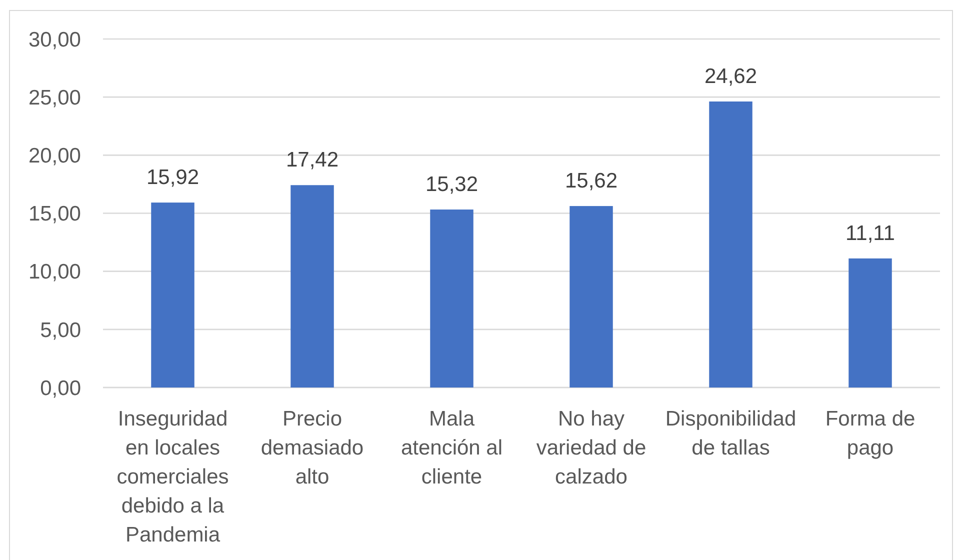 This screenshot has height=560, width=956. I want to click on y-tick-label: 30,00, so click(54, 40).